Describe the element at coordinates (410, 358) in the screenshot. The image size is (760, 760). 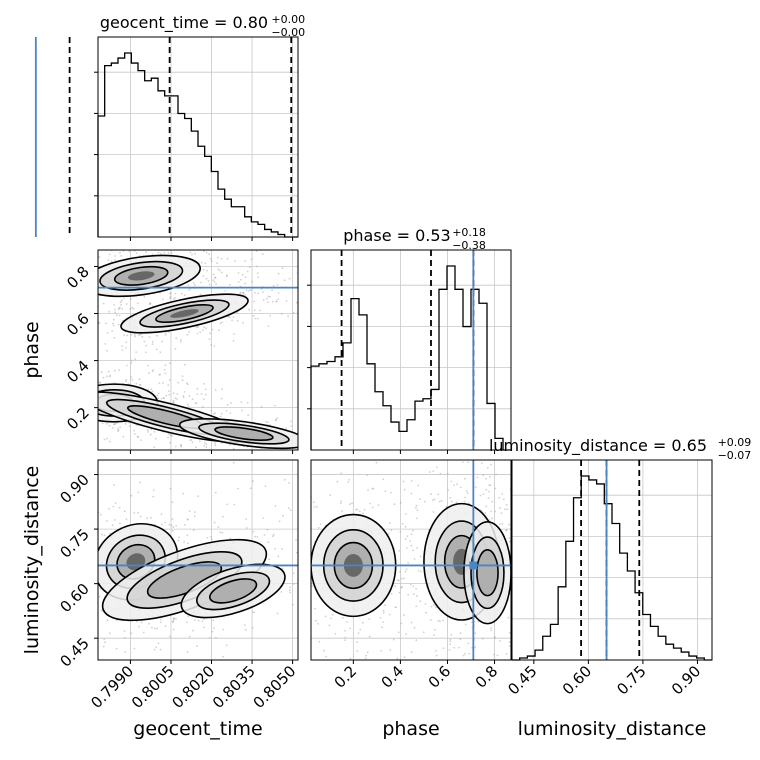
I see `histogram-step` at that location.